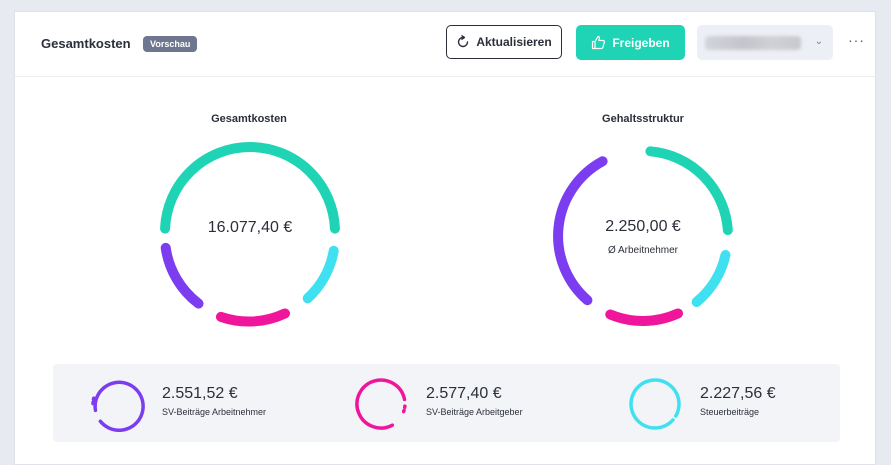  I want to click on blurred-selected-value, so click(753, 43).